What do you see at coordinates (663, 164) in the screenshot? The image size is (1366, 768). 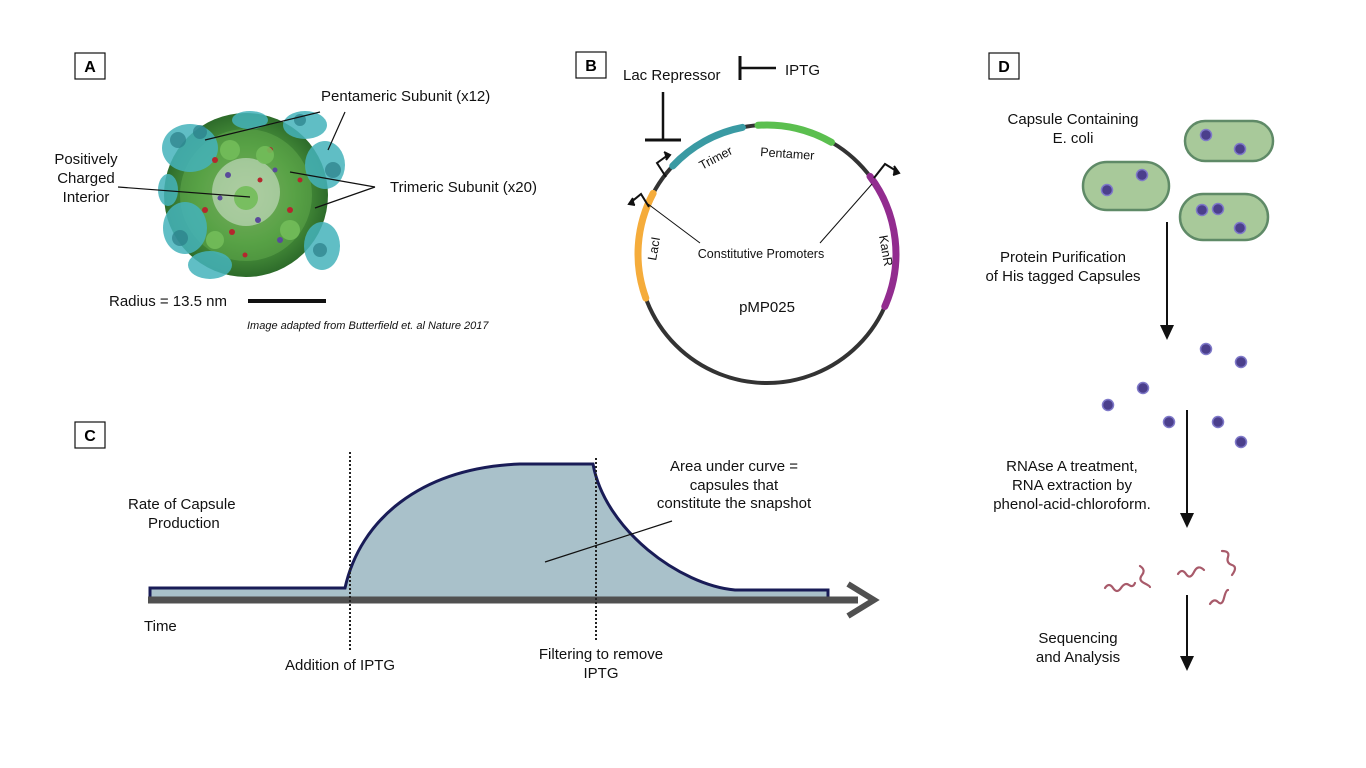 I see `promoter-arrow-trimer` at bounding box center [663, 164].